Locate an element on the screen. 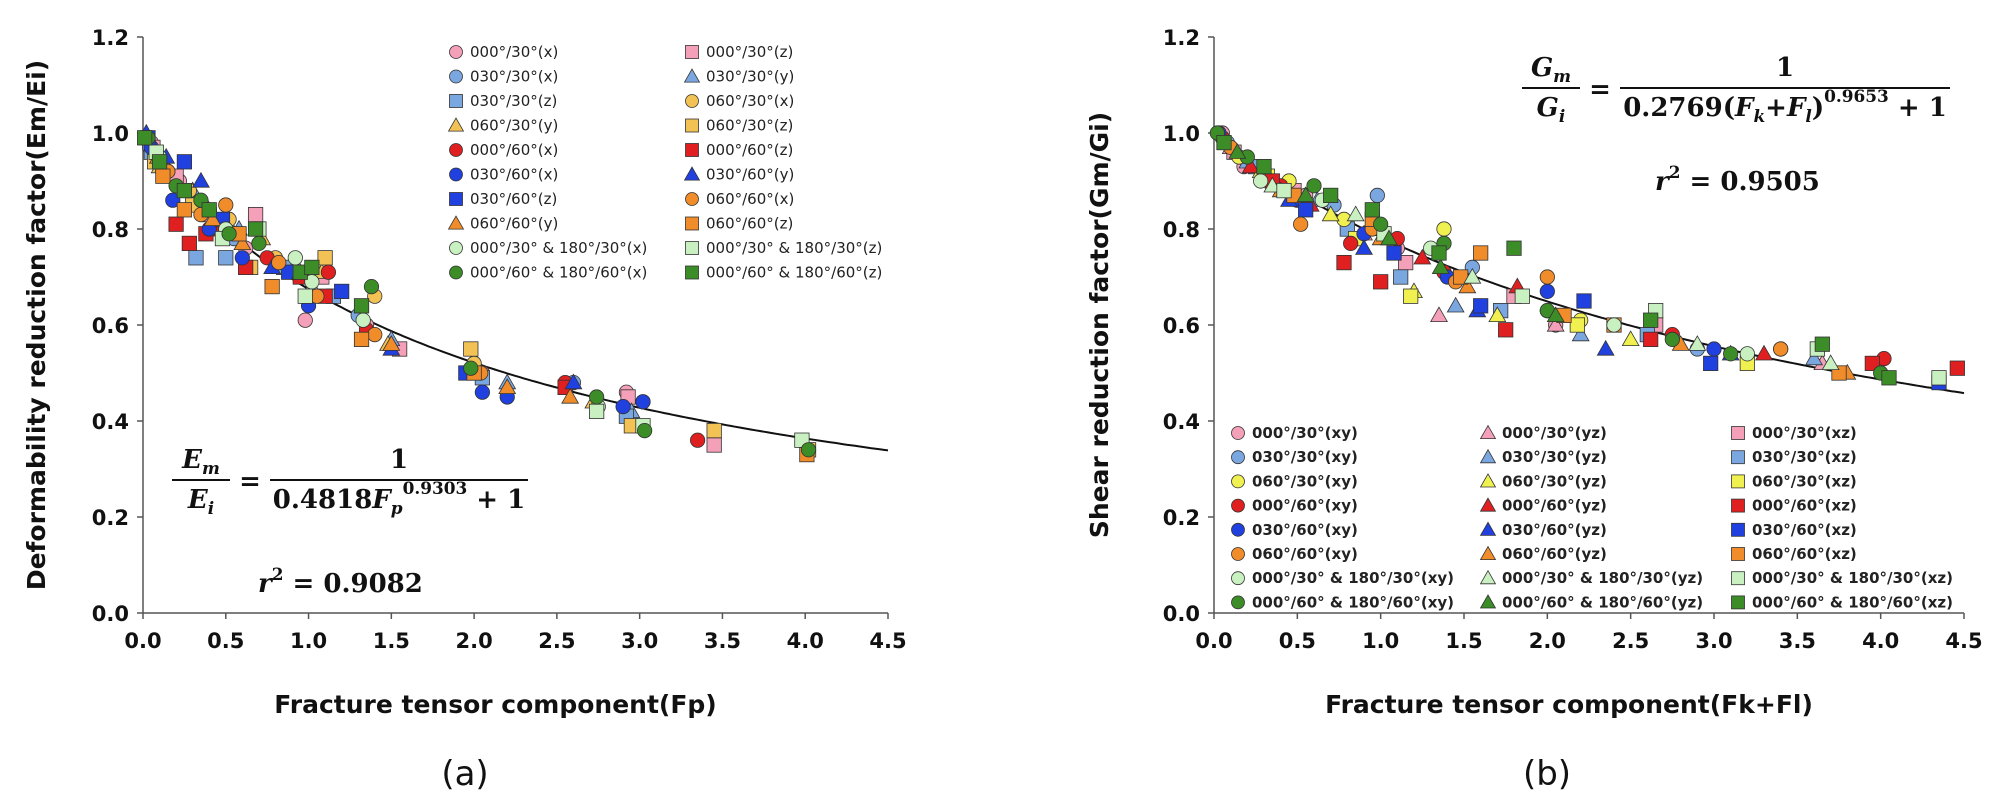 This screenshot has width=2001, height=807. legend-label: 000°/60° & 180°/60°(z) is located at coordinates (794, 273).